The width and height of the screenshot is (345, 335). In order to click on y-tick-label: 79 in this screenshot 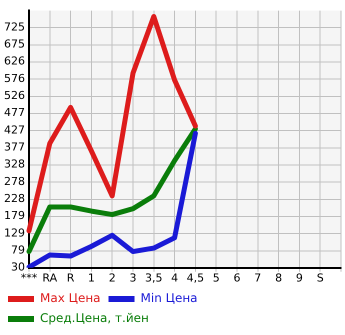, I will do `click(17, 250)`.